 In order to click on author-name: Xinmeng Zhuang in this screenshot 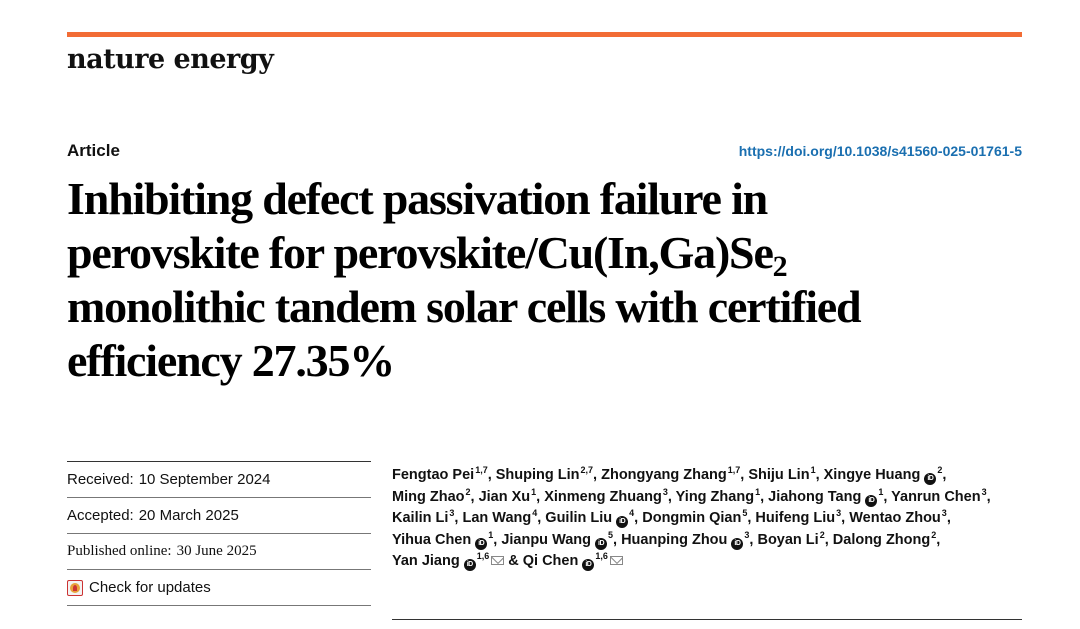, I will do `click(603, 496)`.